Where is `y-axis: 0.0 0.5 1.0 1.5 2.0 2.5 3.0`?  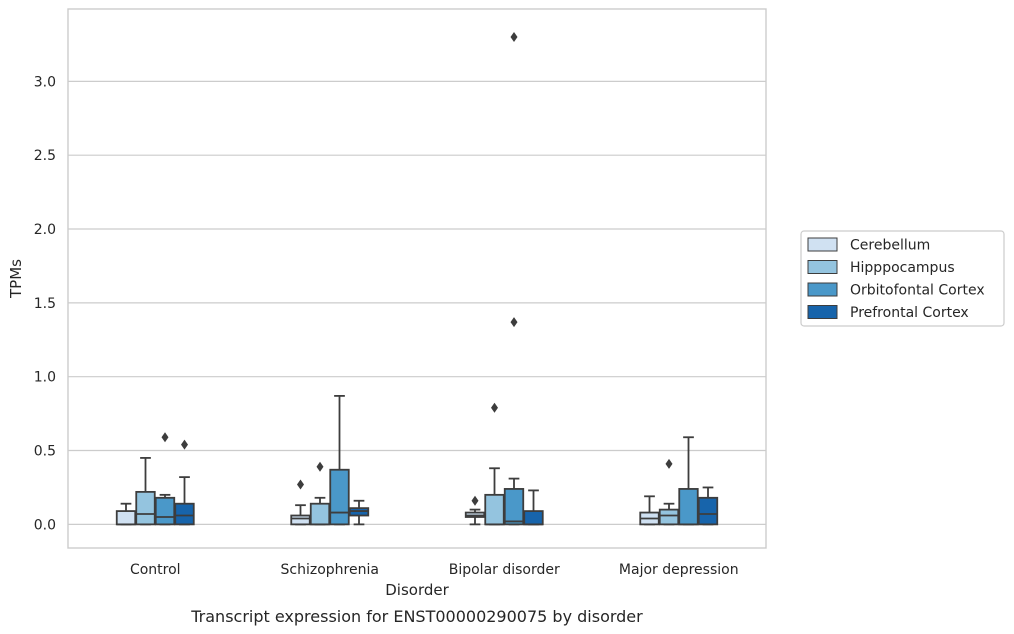
y-axis: 0.0 0.5 1.0 1.5 2.0 2.5 3.0 is located at coordinates (45, 303).